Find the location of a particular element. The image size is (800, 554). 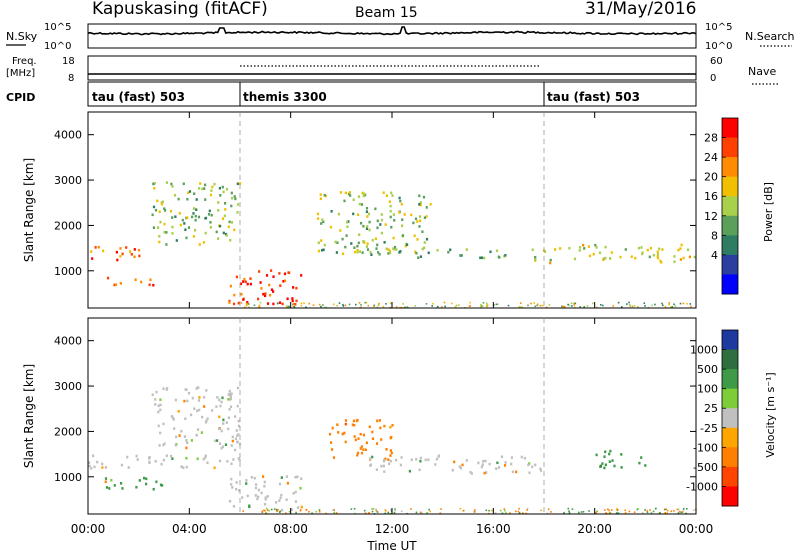

x-tick-label: 20:00 is located at coordinates (594, 529).